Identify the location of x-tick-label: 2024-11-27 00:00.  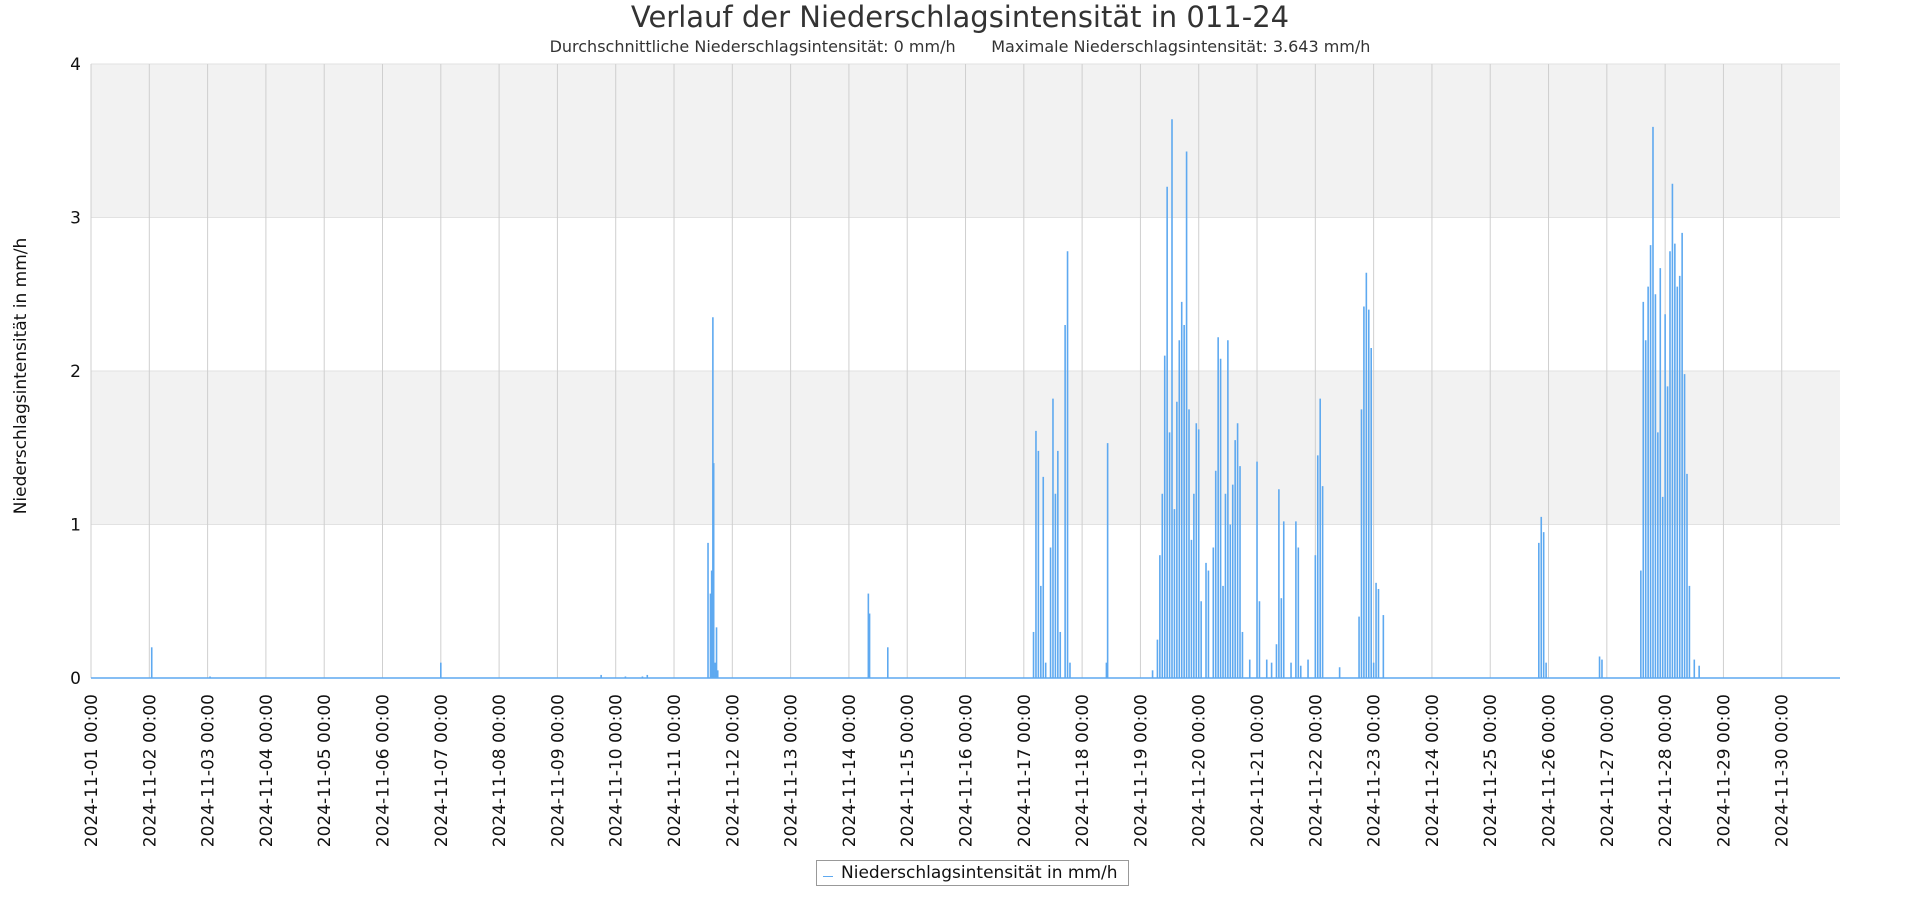
(1608, 770).